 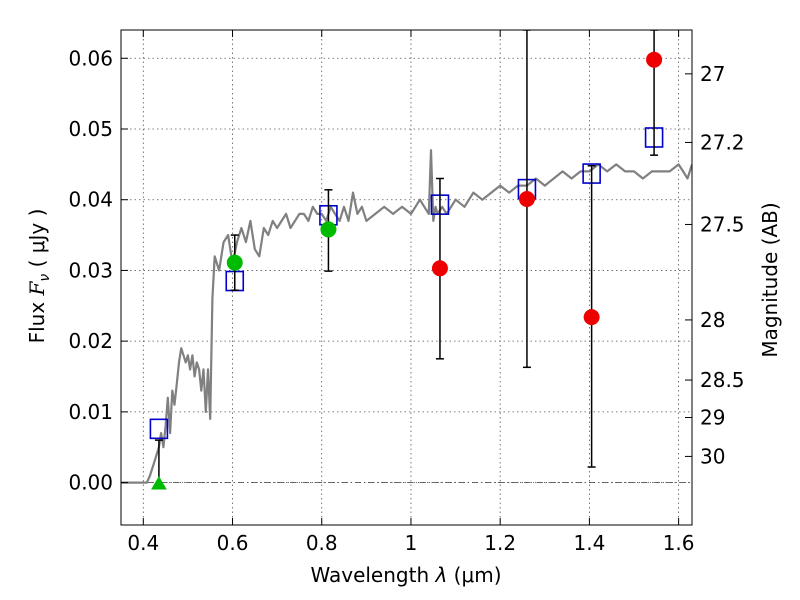 I want to click on y2-axis-label: Magnitude (AB), so click(x=770, y=279).